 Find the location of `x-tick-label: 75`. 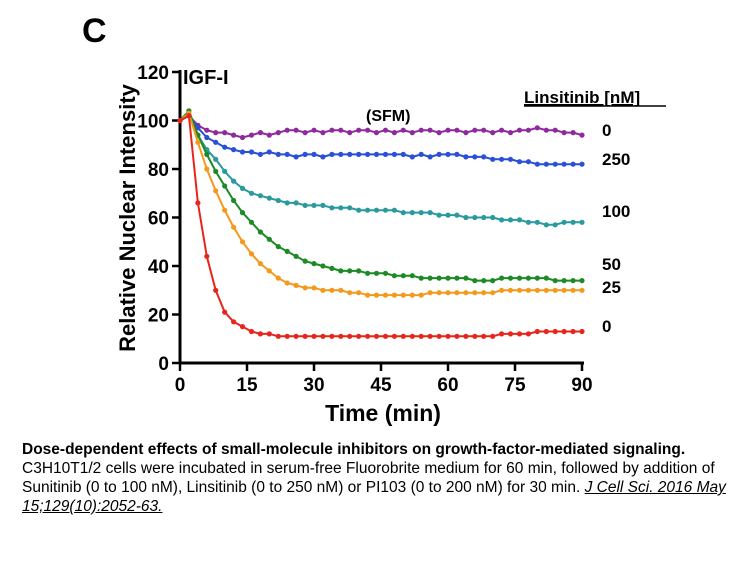

x-tick-label: 75 is located at coordinates (515, 385).